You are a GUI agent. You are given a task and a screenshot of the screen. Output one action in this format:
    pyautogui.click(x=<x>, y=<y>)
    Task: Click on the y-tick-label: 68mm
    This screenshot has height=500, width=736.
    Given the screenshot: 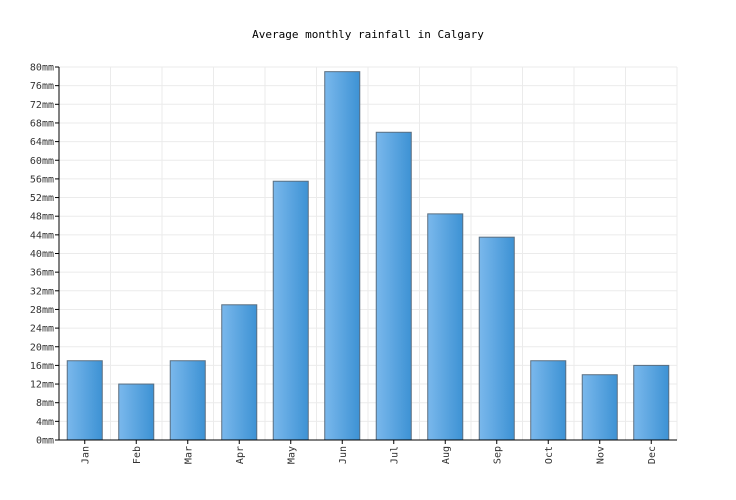 What is the action you would take?
    pyautogui.click(x=42, y=123)
    